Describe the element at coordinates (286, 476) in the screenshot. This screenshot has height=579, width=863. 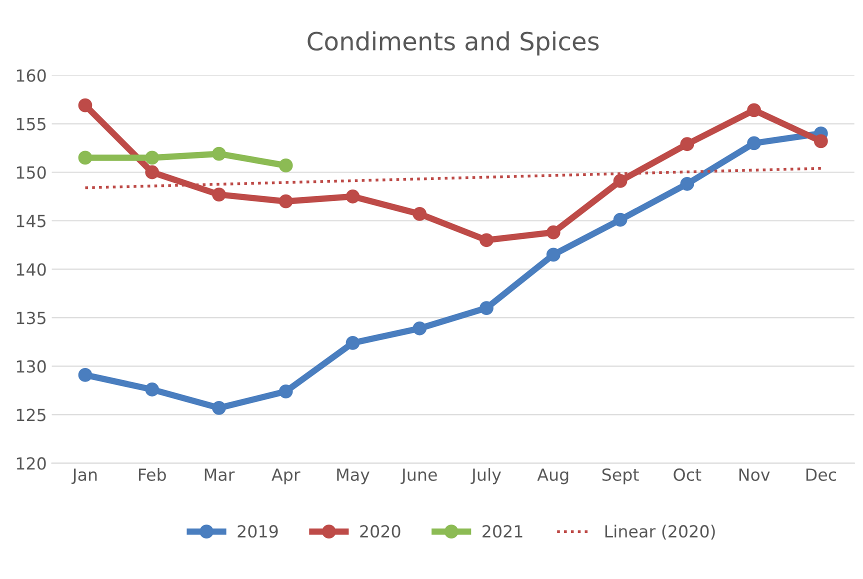
I see `x-tick-label: Apr` at that location.